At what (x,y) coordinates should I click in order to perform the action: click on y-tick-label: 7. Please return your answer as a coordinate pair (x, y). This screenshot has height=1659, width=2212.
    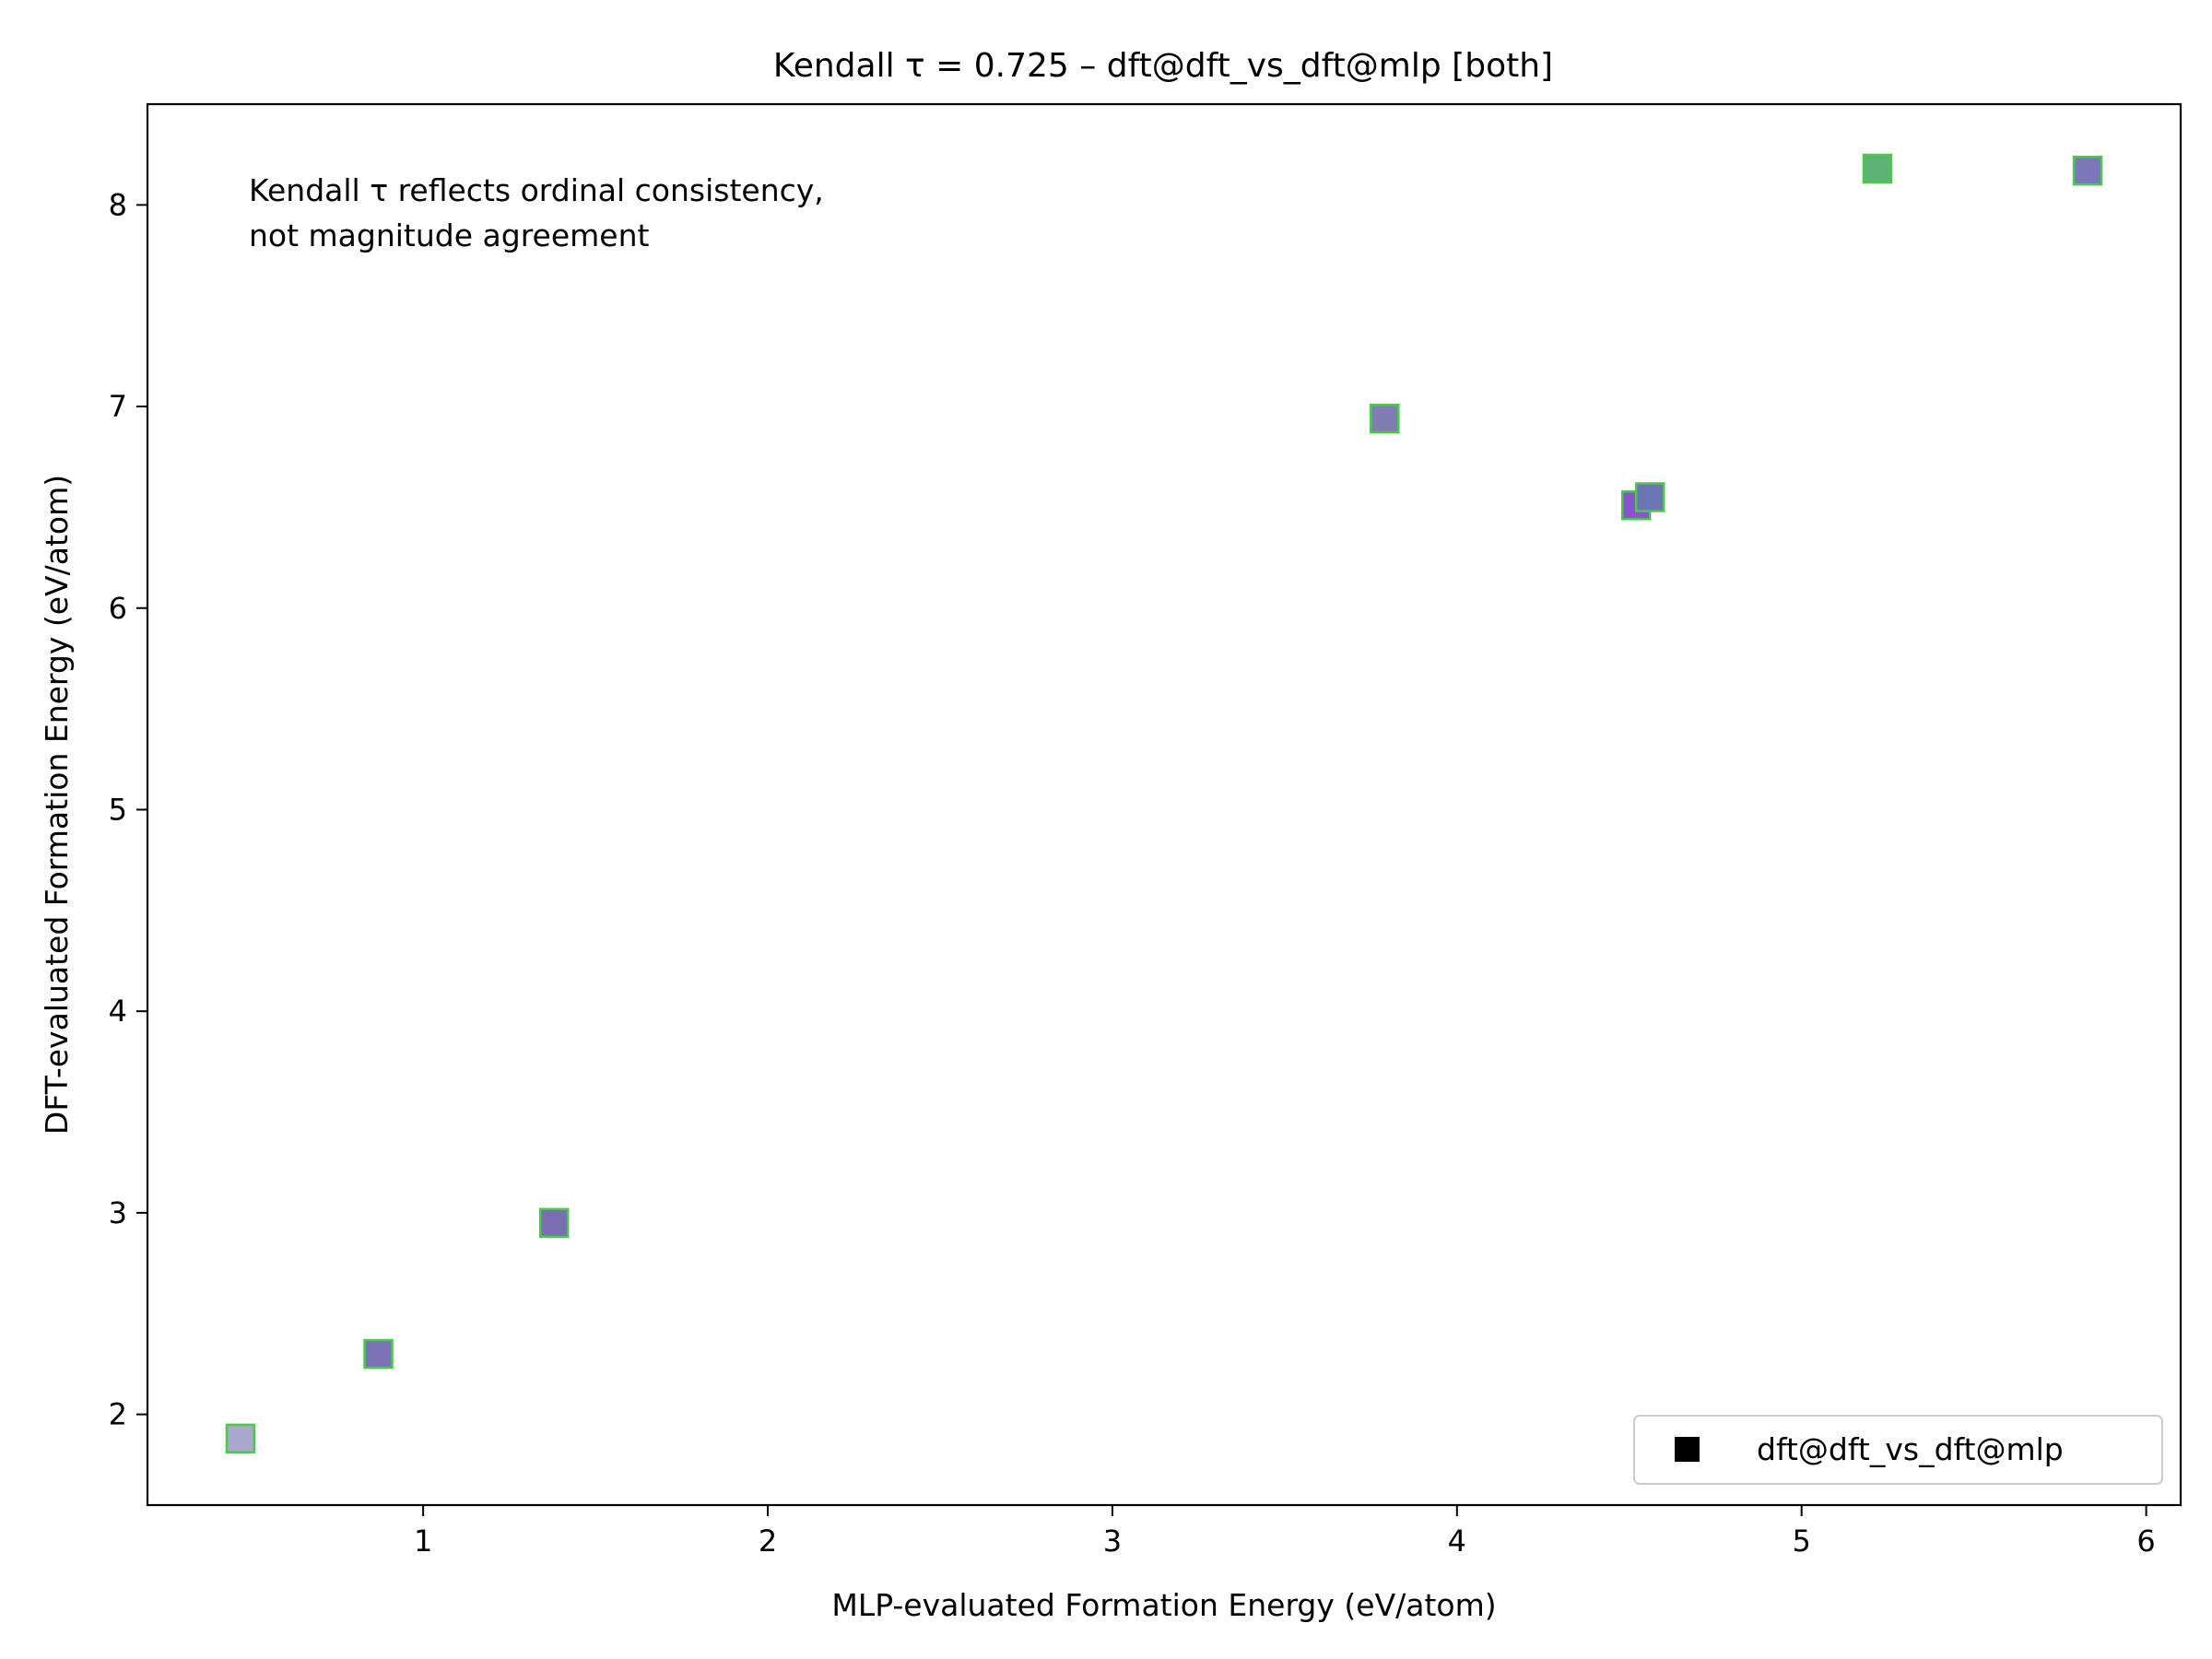
    Looking at the image, I should click on (118, 406).